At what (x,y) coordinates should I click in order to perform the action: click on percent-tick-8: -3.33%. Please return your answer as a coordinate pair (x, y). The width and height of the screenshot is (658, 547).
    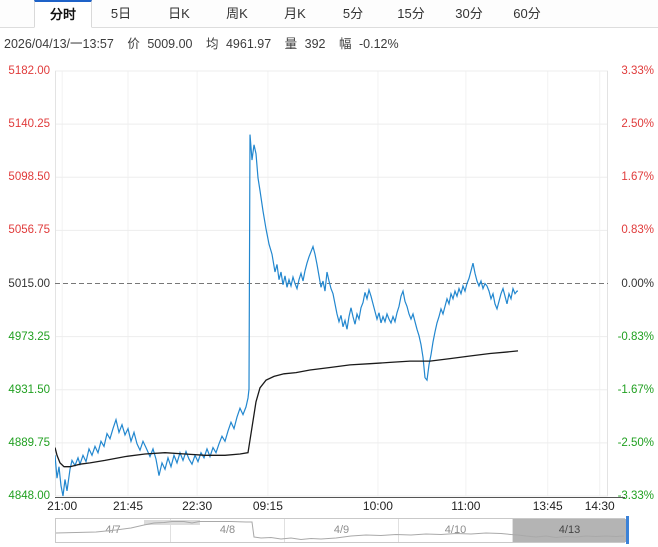
    Looking at the image, I should click on (635, 496).